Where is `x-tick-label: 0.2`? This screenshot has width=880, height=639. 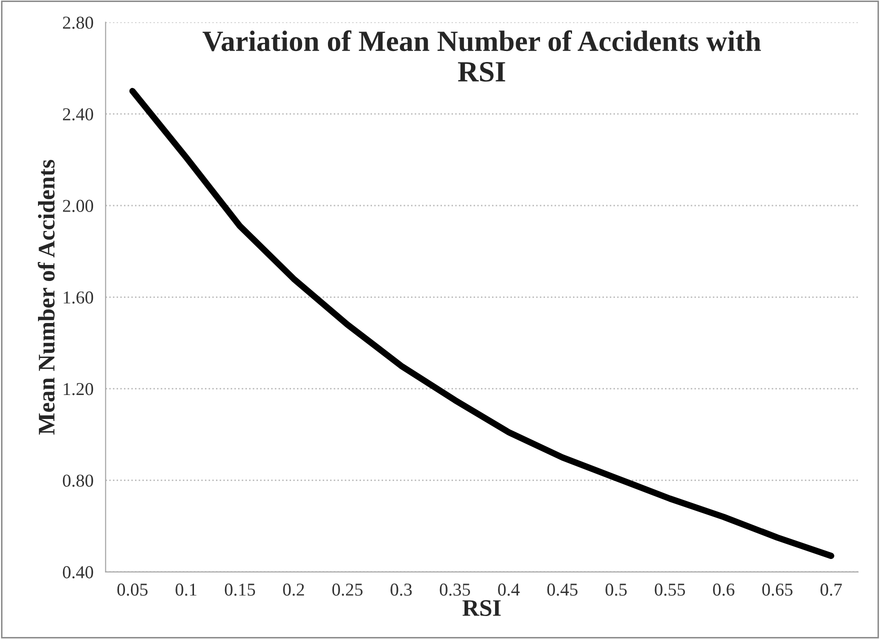 x-tick-label: 0.2 is located at coordinates (293, 590).